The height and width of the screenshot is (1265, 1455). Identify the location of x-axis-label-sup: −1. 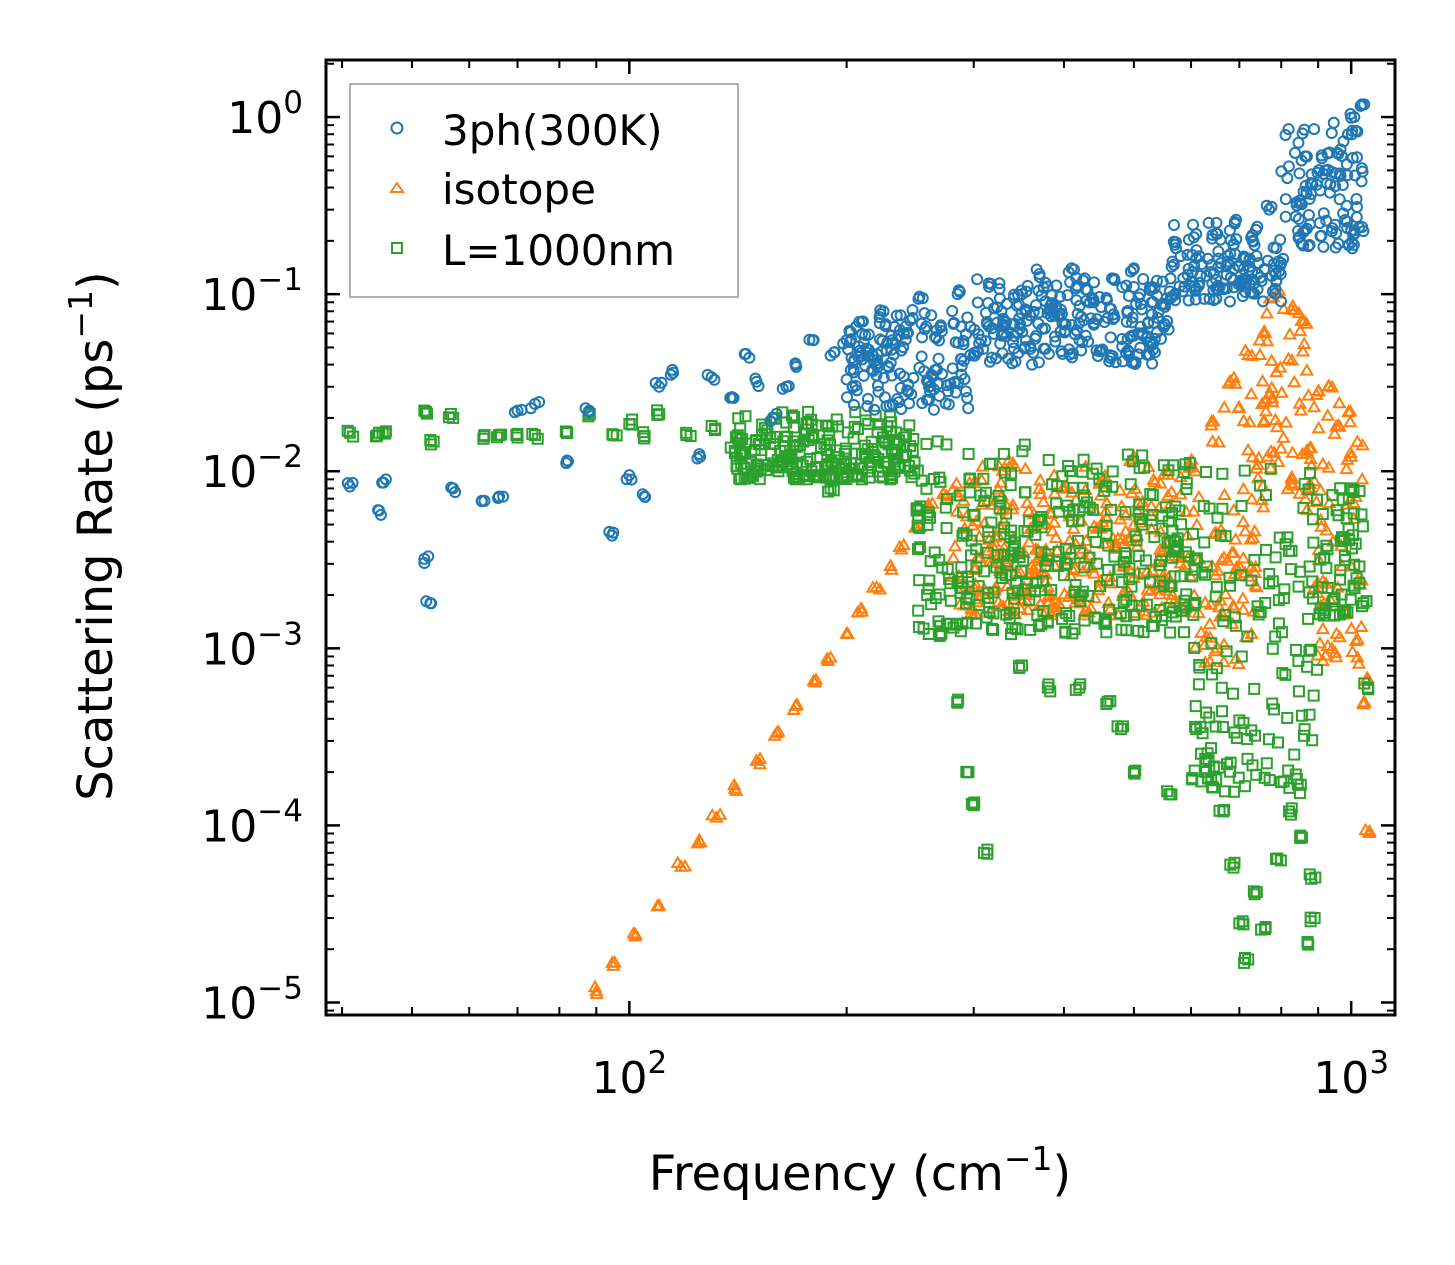
(1028, 1158).